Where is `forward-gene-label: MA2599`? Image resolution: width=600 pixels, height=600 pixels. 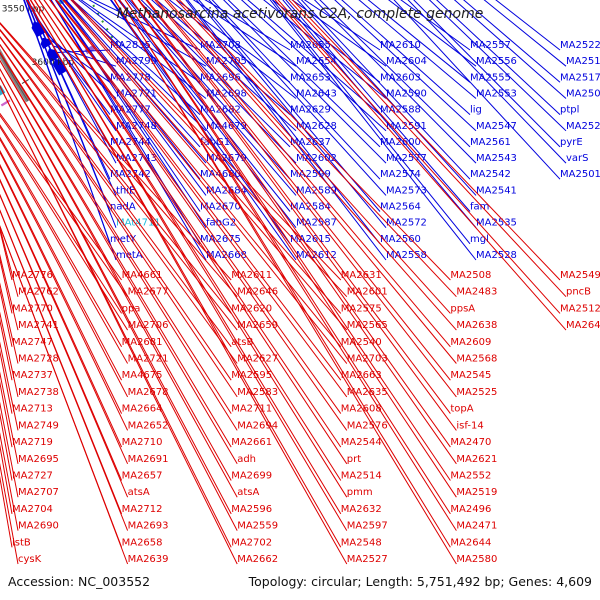 forward-gene-label: MA2599 is located at coordinates (310, 174).